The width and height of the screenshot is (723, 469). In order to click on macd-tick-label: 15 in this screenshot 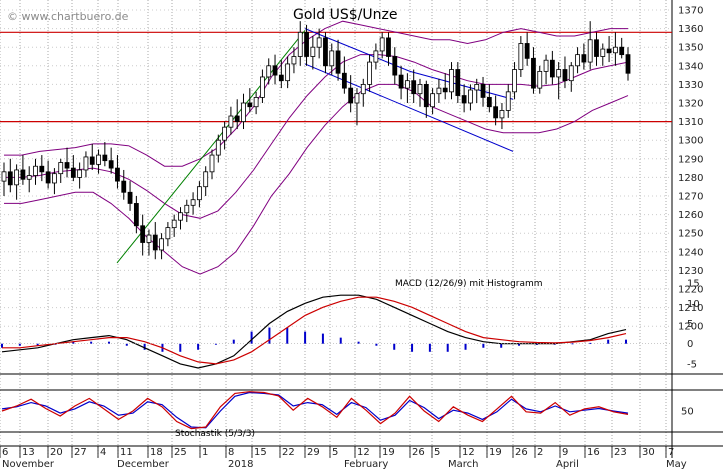, I will do `click(693, 284)`.